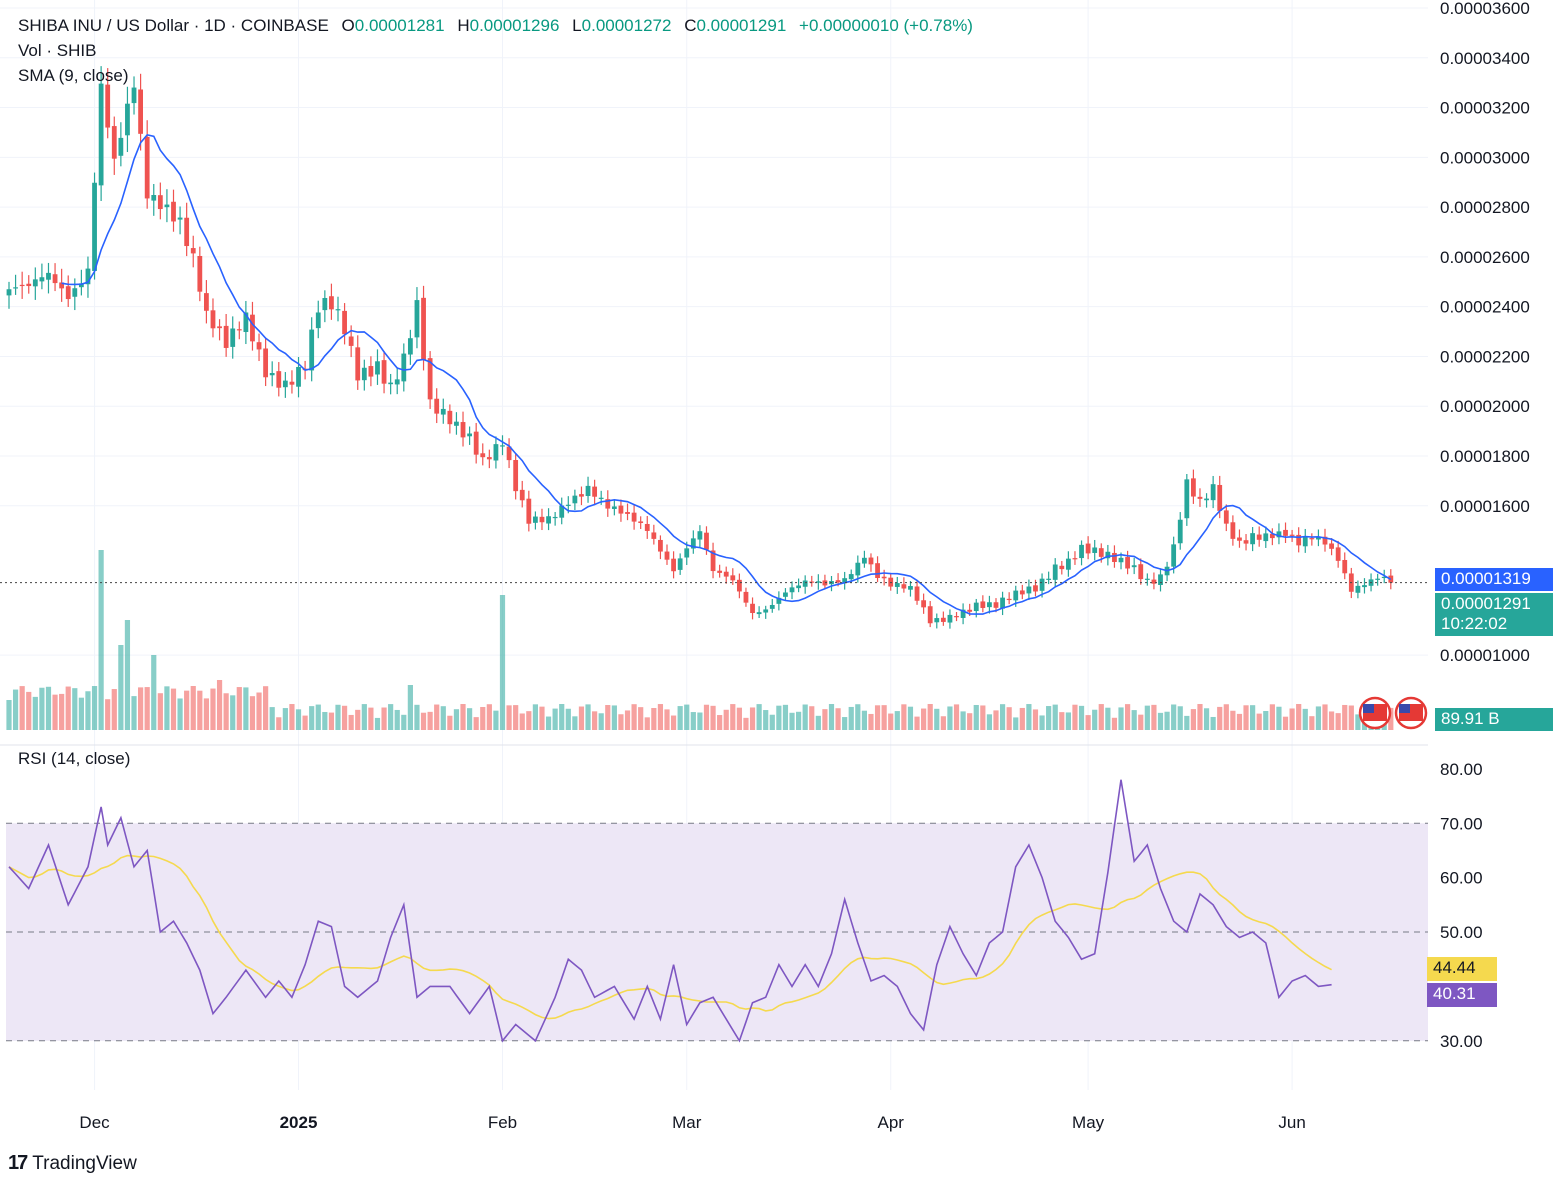  I want to click on rsi-legend: RSI (14, close), so click(74, 758).